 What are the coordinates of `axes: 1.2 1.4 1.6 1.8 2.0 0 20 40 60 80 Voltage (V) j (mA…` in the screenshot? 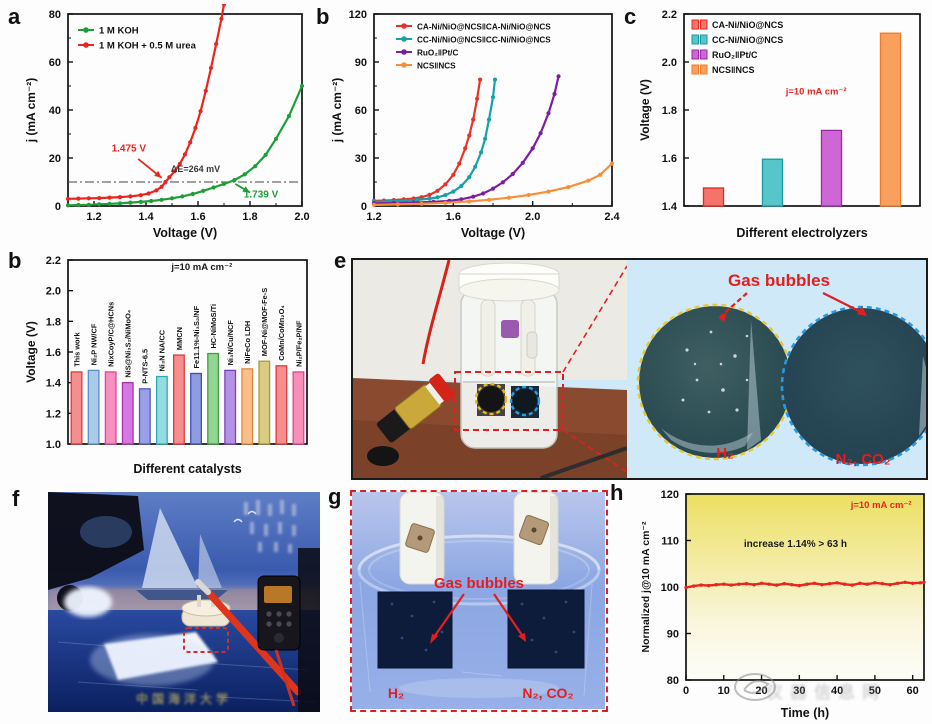 It's located at (167, 124).